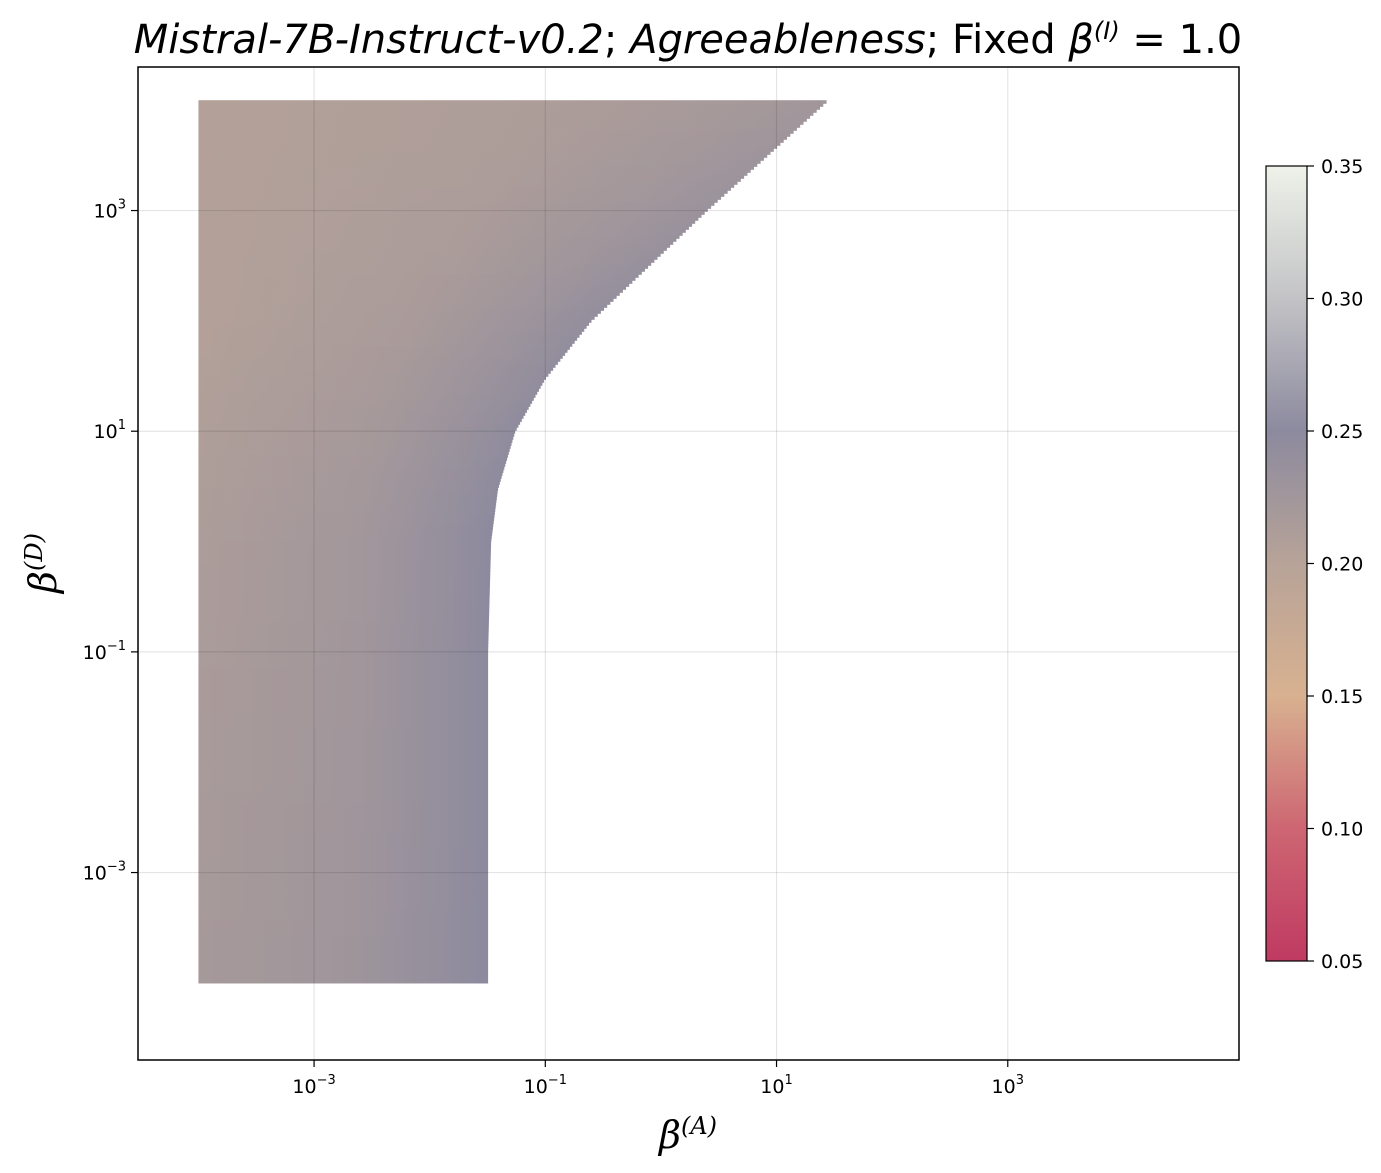  I want to click on y-axis-label: β(D), so click(42, 564).